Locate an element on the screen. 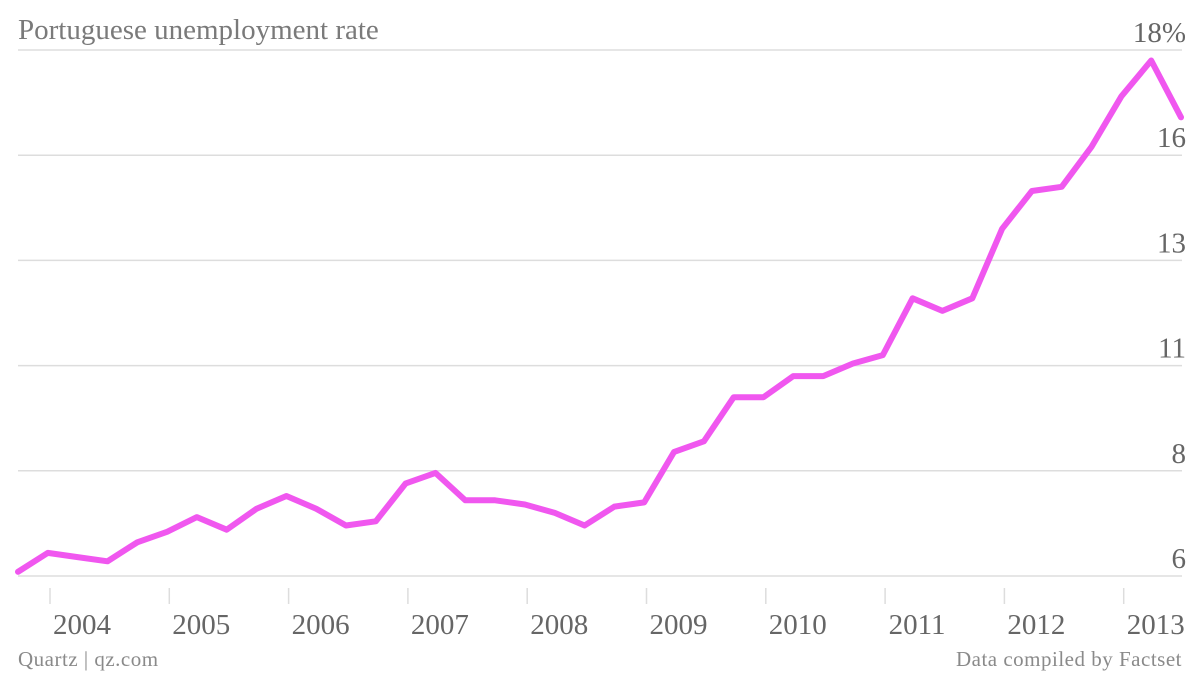 This screenshot has height=676, width=1200. x-tick-label: 2005 is located at coordinates (201, 625).